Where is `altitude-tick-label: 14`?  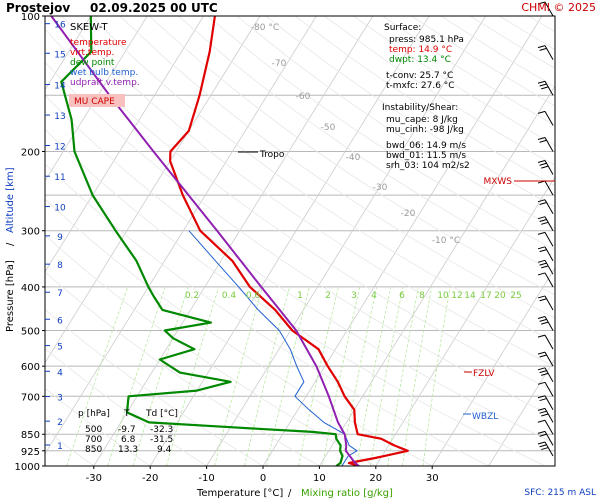 altitude-tick-label: 14 is located at coordinates (60, 87).